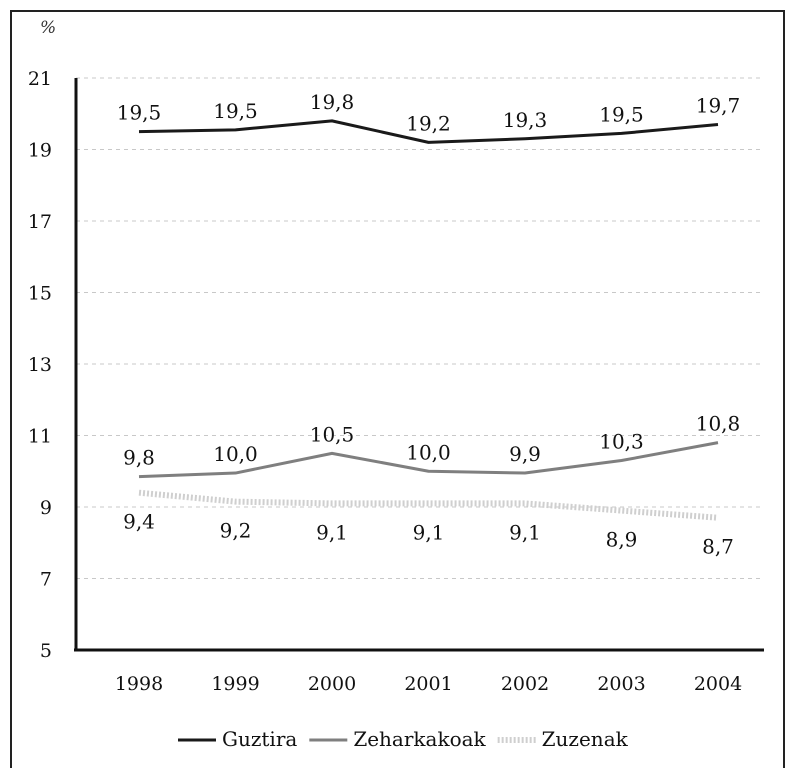 Image resolution: width=787 pixels, height=770 pixels. Describe the element at coordinates (718, 424) in the screenshot. I see `data-label: 10,8` at that location.